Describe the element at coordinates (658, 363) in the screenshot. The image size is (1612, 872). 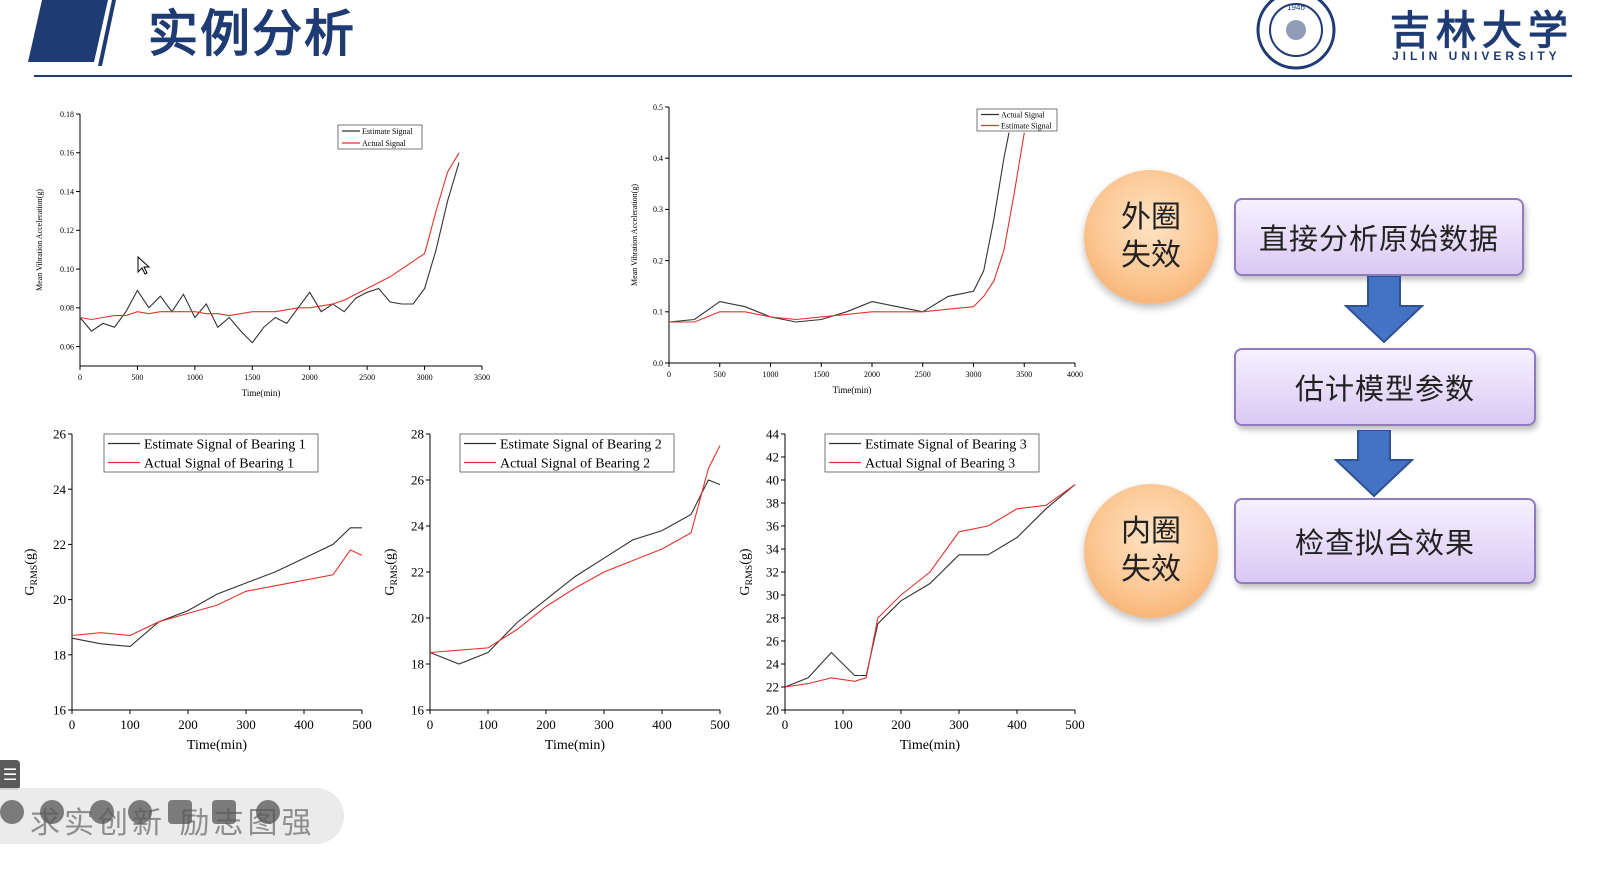
I see `y-tick-label: 0.0` at that location.